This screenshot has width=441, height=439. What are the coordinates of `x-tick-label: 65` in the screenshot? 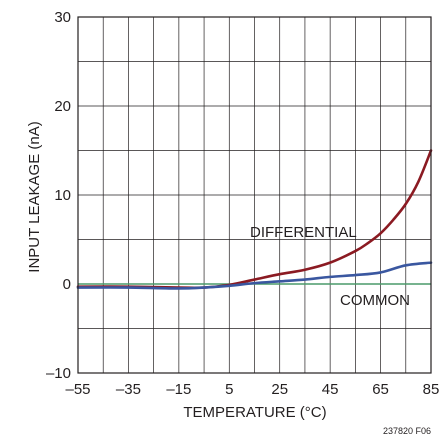 It's located at (380, 389).